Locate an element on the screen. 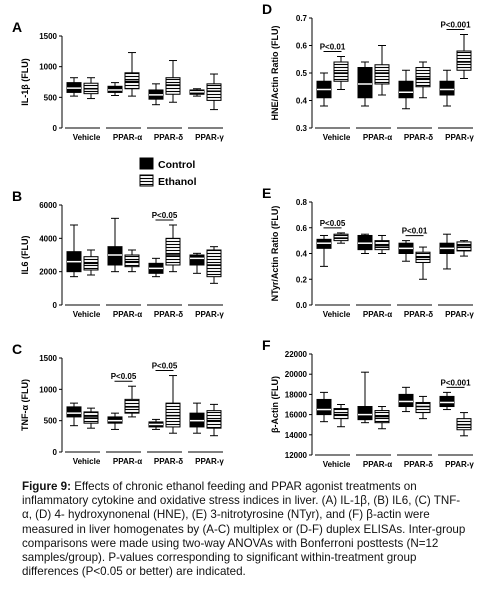  y-axis-label: HNE/Actin Ratio (FLU) is located at coordinates (275, 73).